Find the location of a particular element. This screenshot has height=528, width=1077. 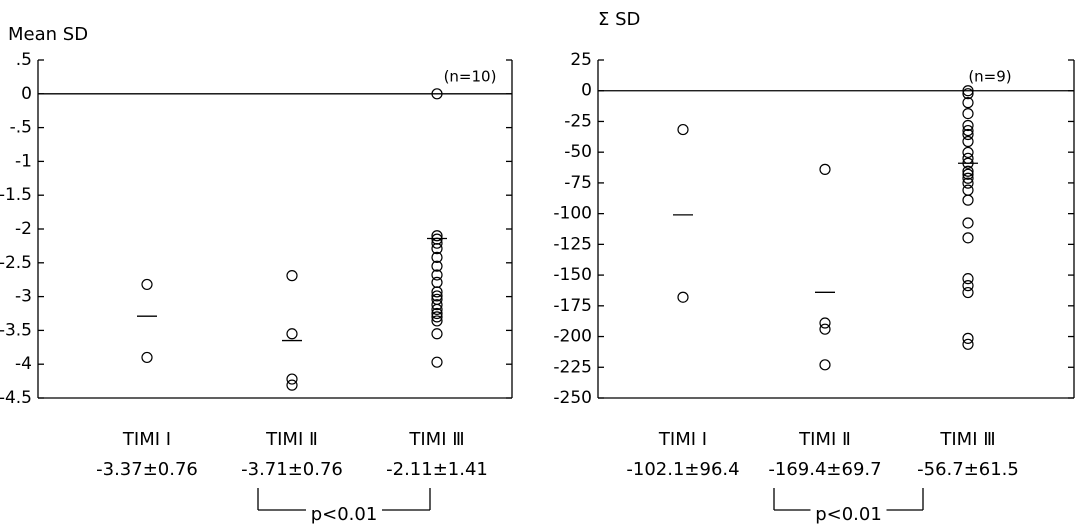

y-tick-label: -2.5 is located at coordinates (16, 263).